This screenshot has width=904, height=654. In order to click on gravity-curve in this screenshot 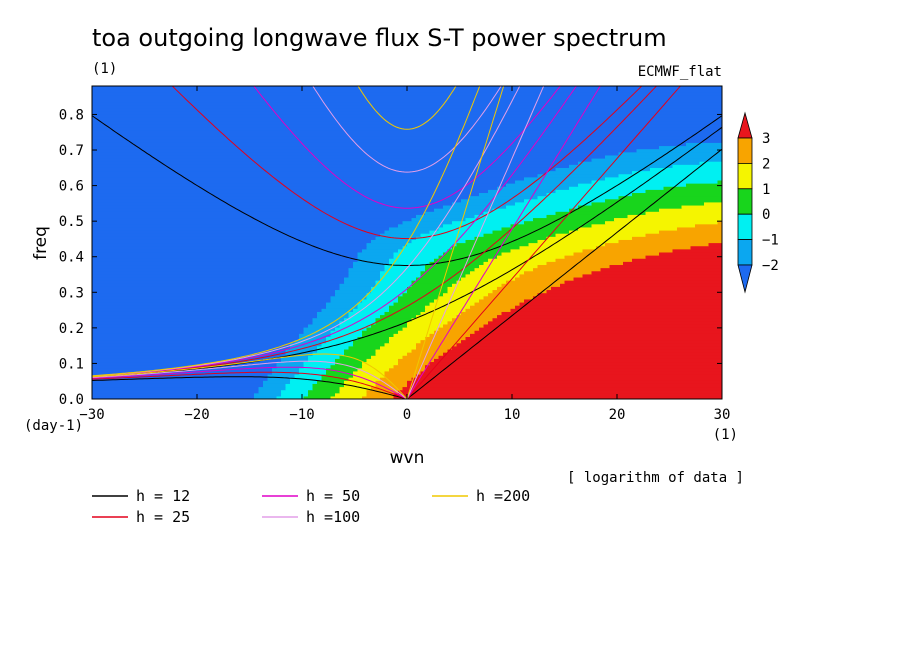, I will do `click(407, 108)`.